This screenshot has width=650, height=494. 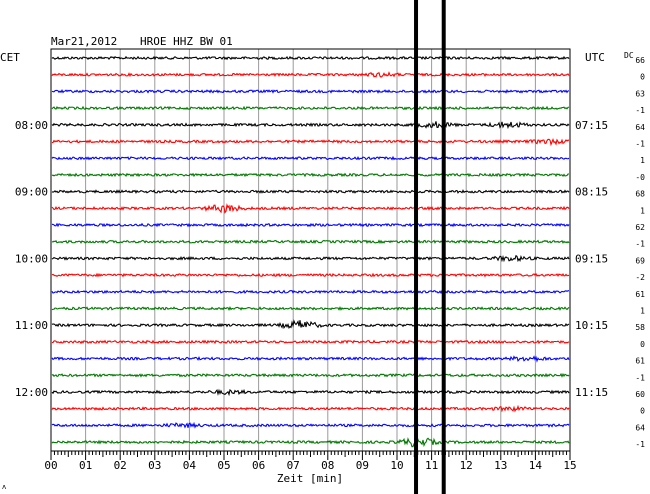 What do you see at coordinates (258, 465) in the screenshot?
I see `x-tick-label: 06` at bounding box center [258, 465].